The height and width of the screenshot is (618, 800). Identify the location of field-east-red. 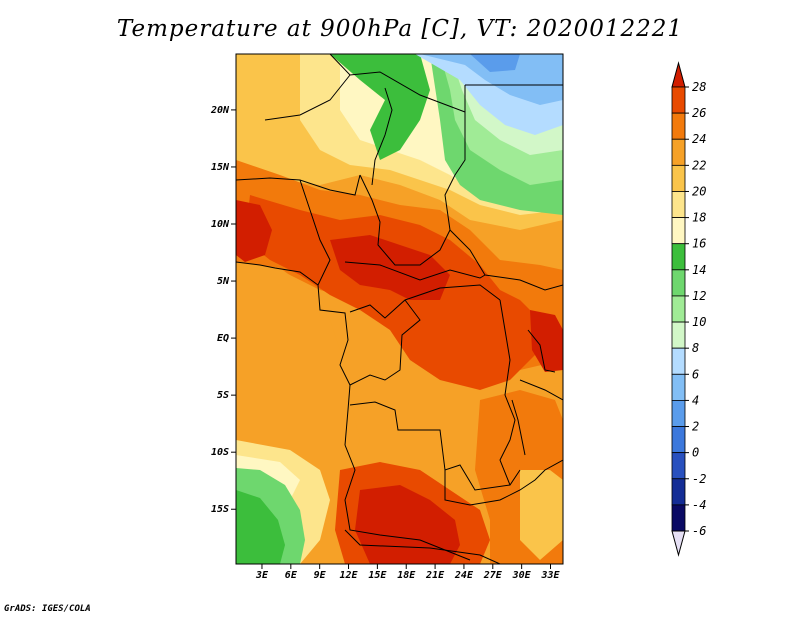
(546, 341).